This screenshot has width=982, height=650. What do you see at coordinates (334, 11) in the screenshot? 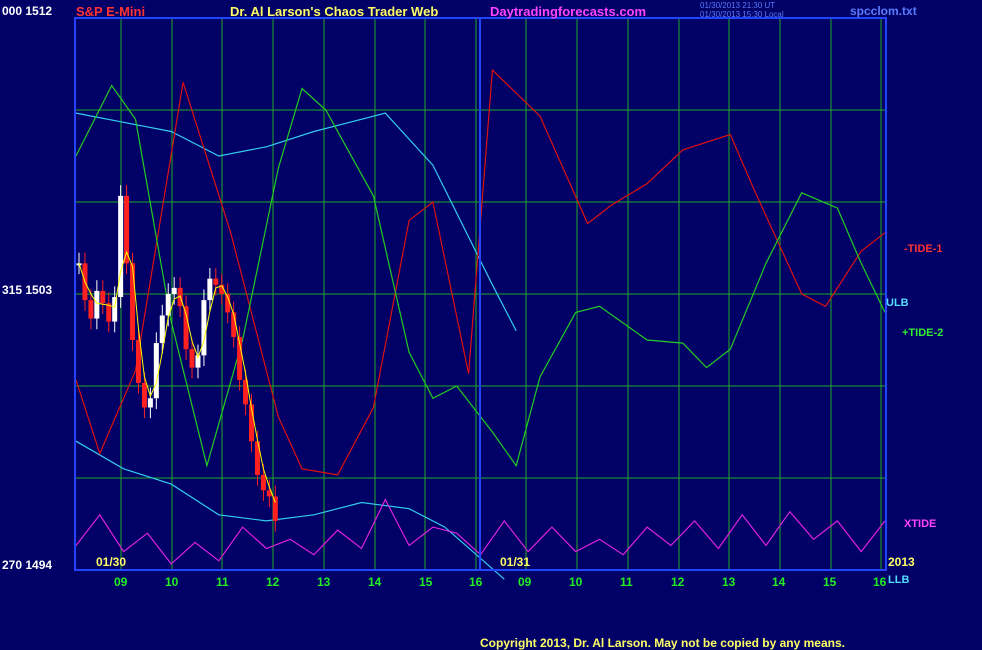
I see `chart-title: Dr. Al Larson's Chaos Trader Web` at bounding box center [334, 11].